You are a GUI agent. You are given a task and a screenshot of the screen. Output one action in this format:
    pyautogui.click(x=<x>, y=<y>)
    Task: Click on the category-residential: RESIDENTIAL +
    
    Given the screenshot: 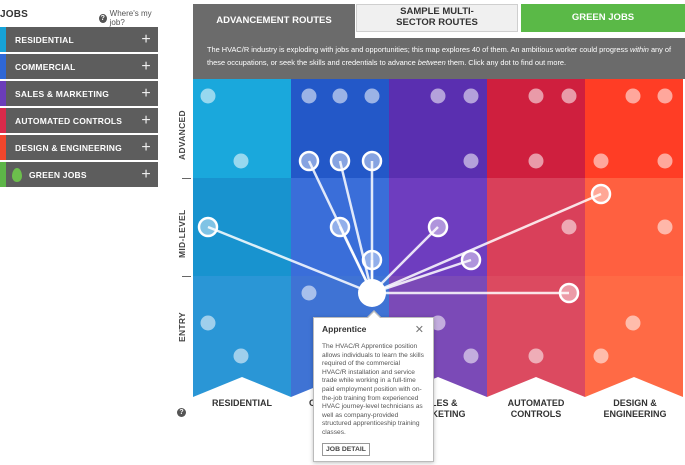 What is the action you would take?
    pyautogui.click(x=79, y=39)
    